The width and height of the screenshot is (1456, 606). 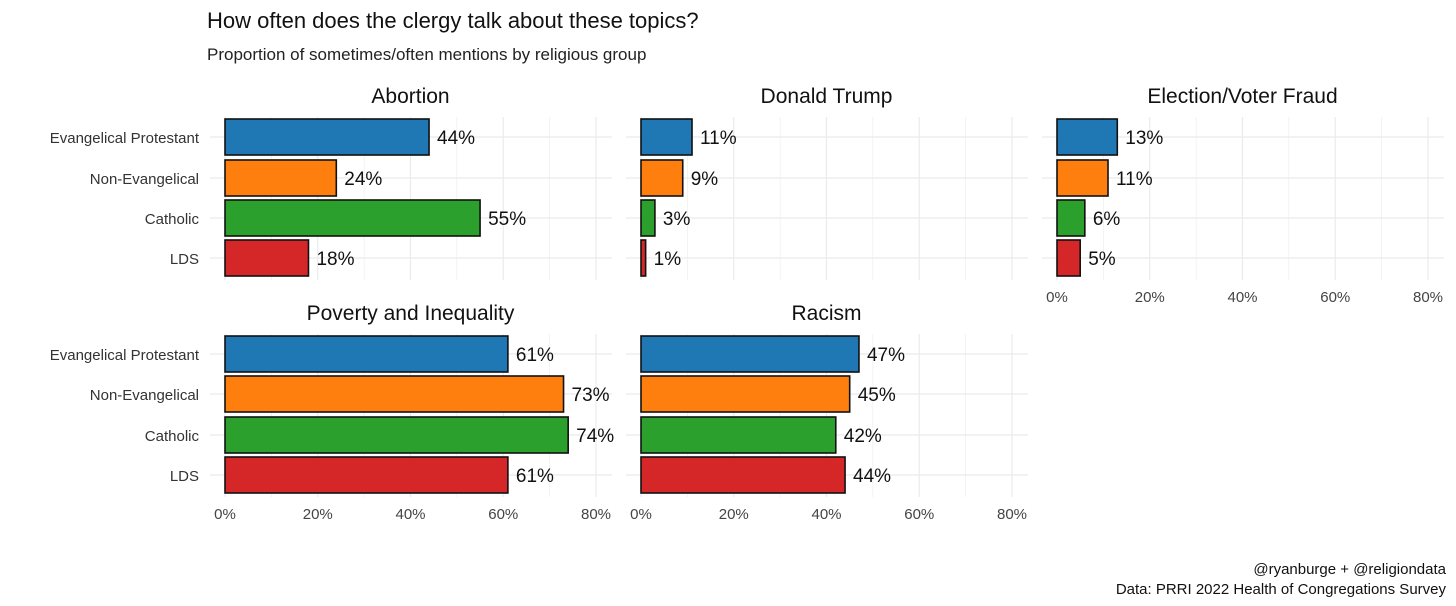 I want to click on data-label: 24%, so click(x=363, y=179).